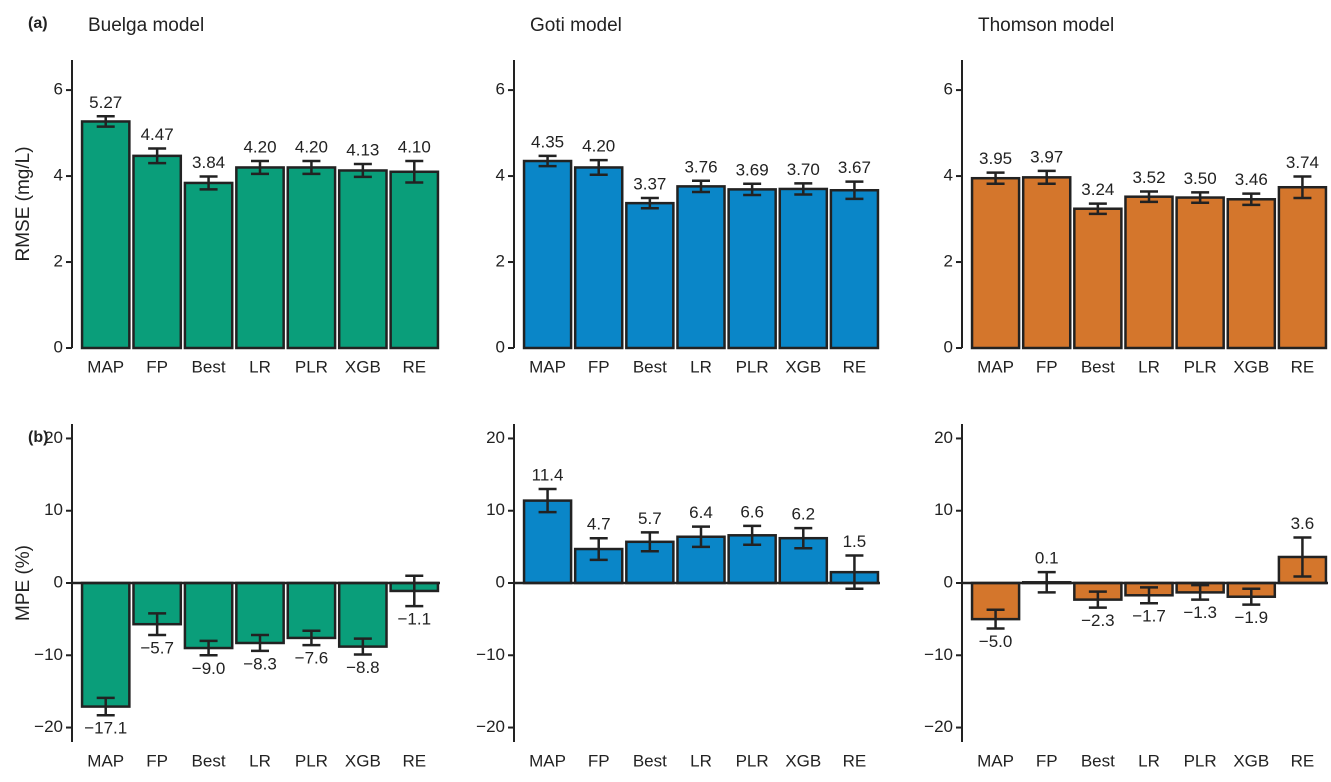 Image resolution: width=1331 pixels, height=782 pixels. What do you see at coordinates (1200, 612) in the screenshot?
I see `value-label: −1.3` at bounding box center [1200, 612].